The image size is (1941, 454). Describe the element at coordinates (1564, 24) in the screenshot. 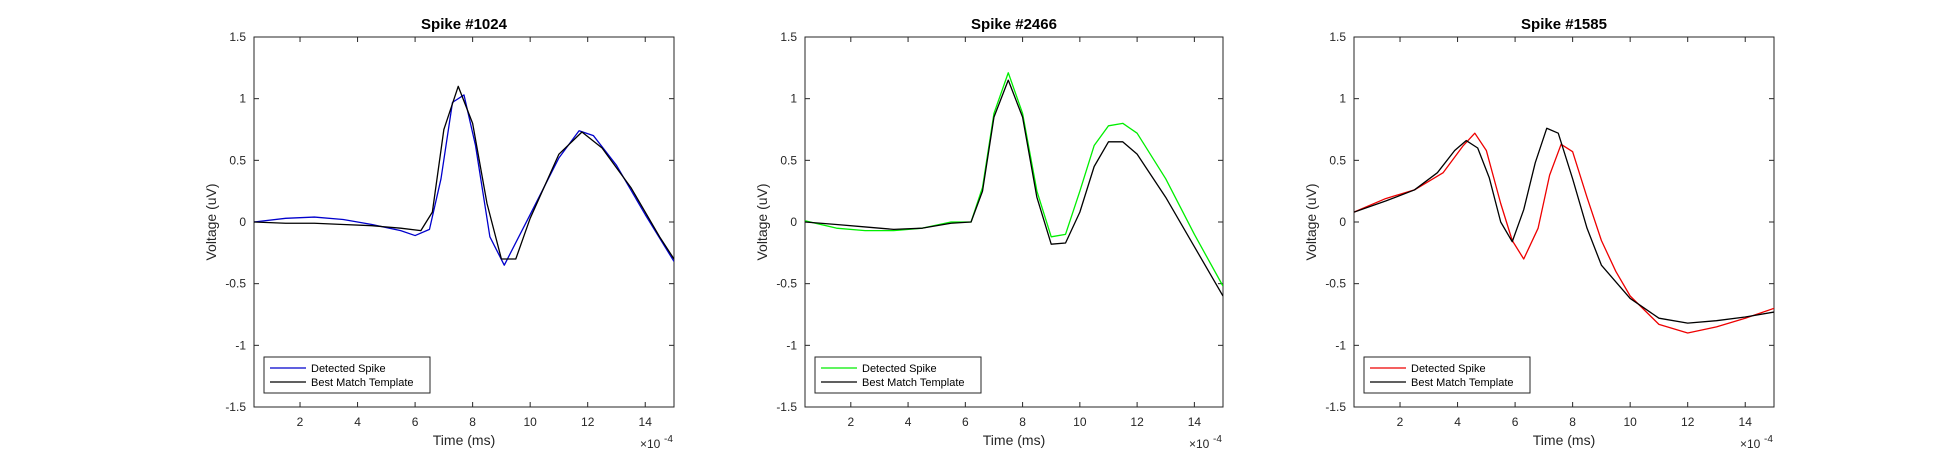

I see `chart-title: Spike #1585` at that location.